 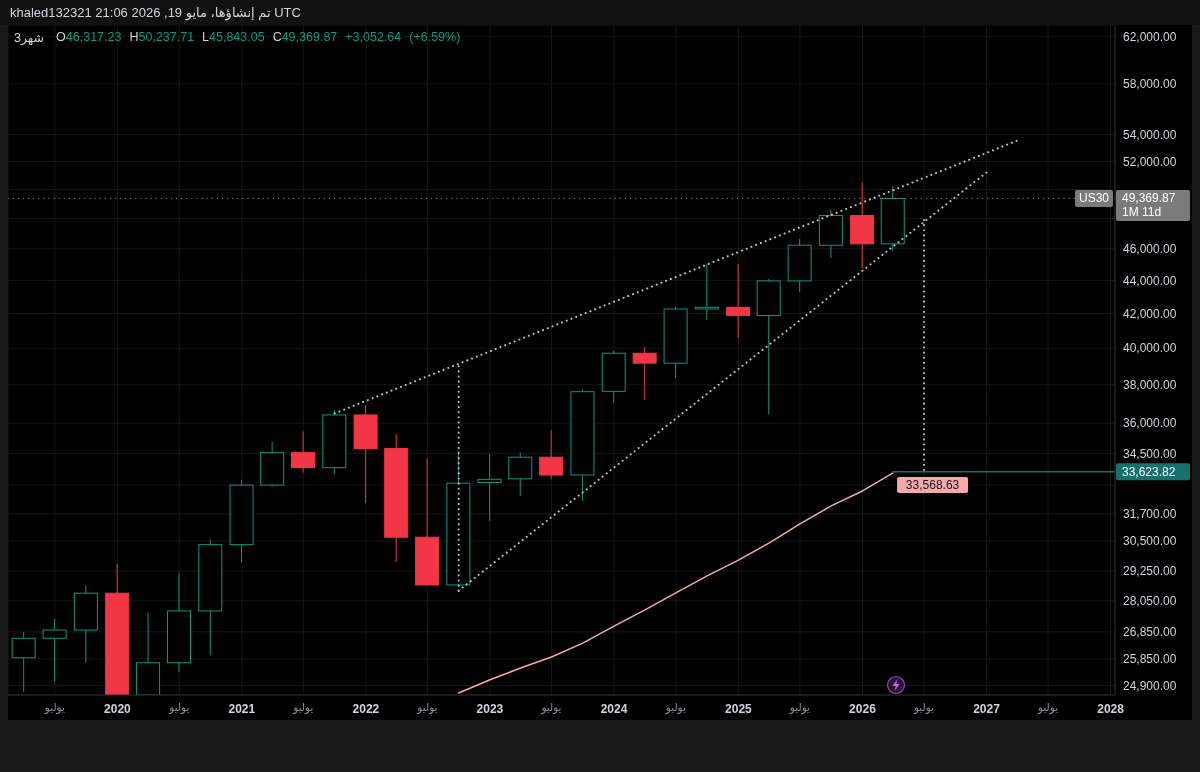 What do you see at coordinates (1150, 601) in the screenshot?
I see `y-tick-label: 28,050.00` at bounding box center [1150, 601].